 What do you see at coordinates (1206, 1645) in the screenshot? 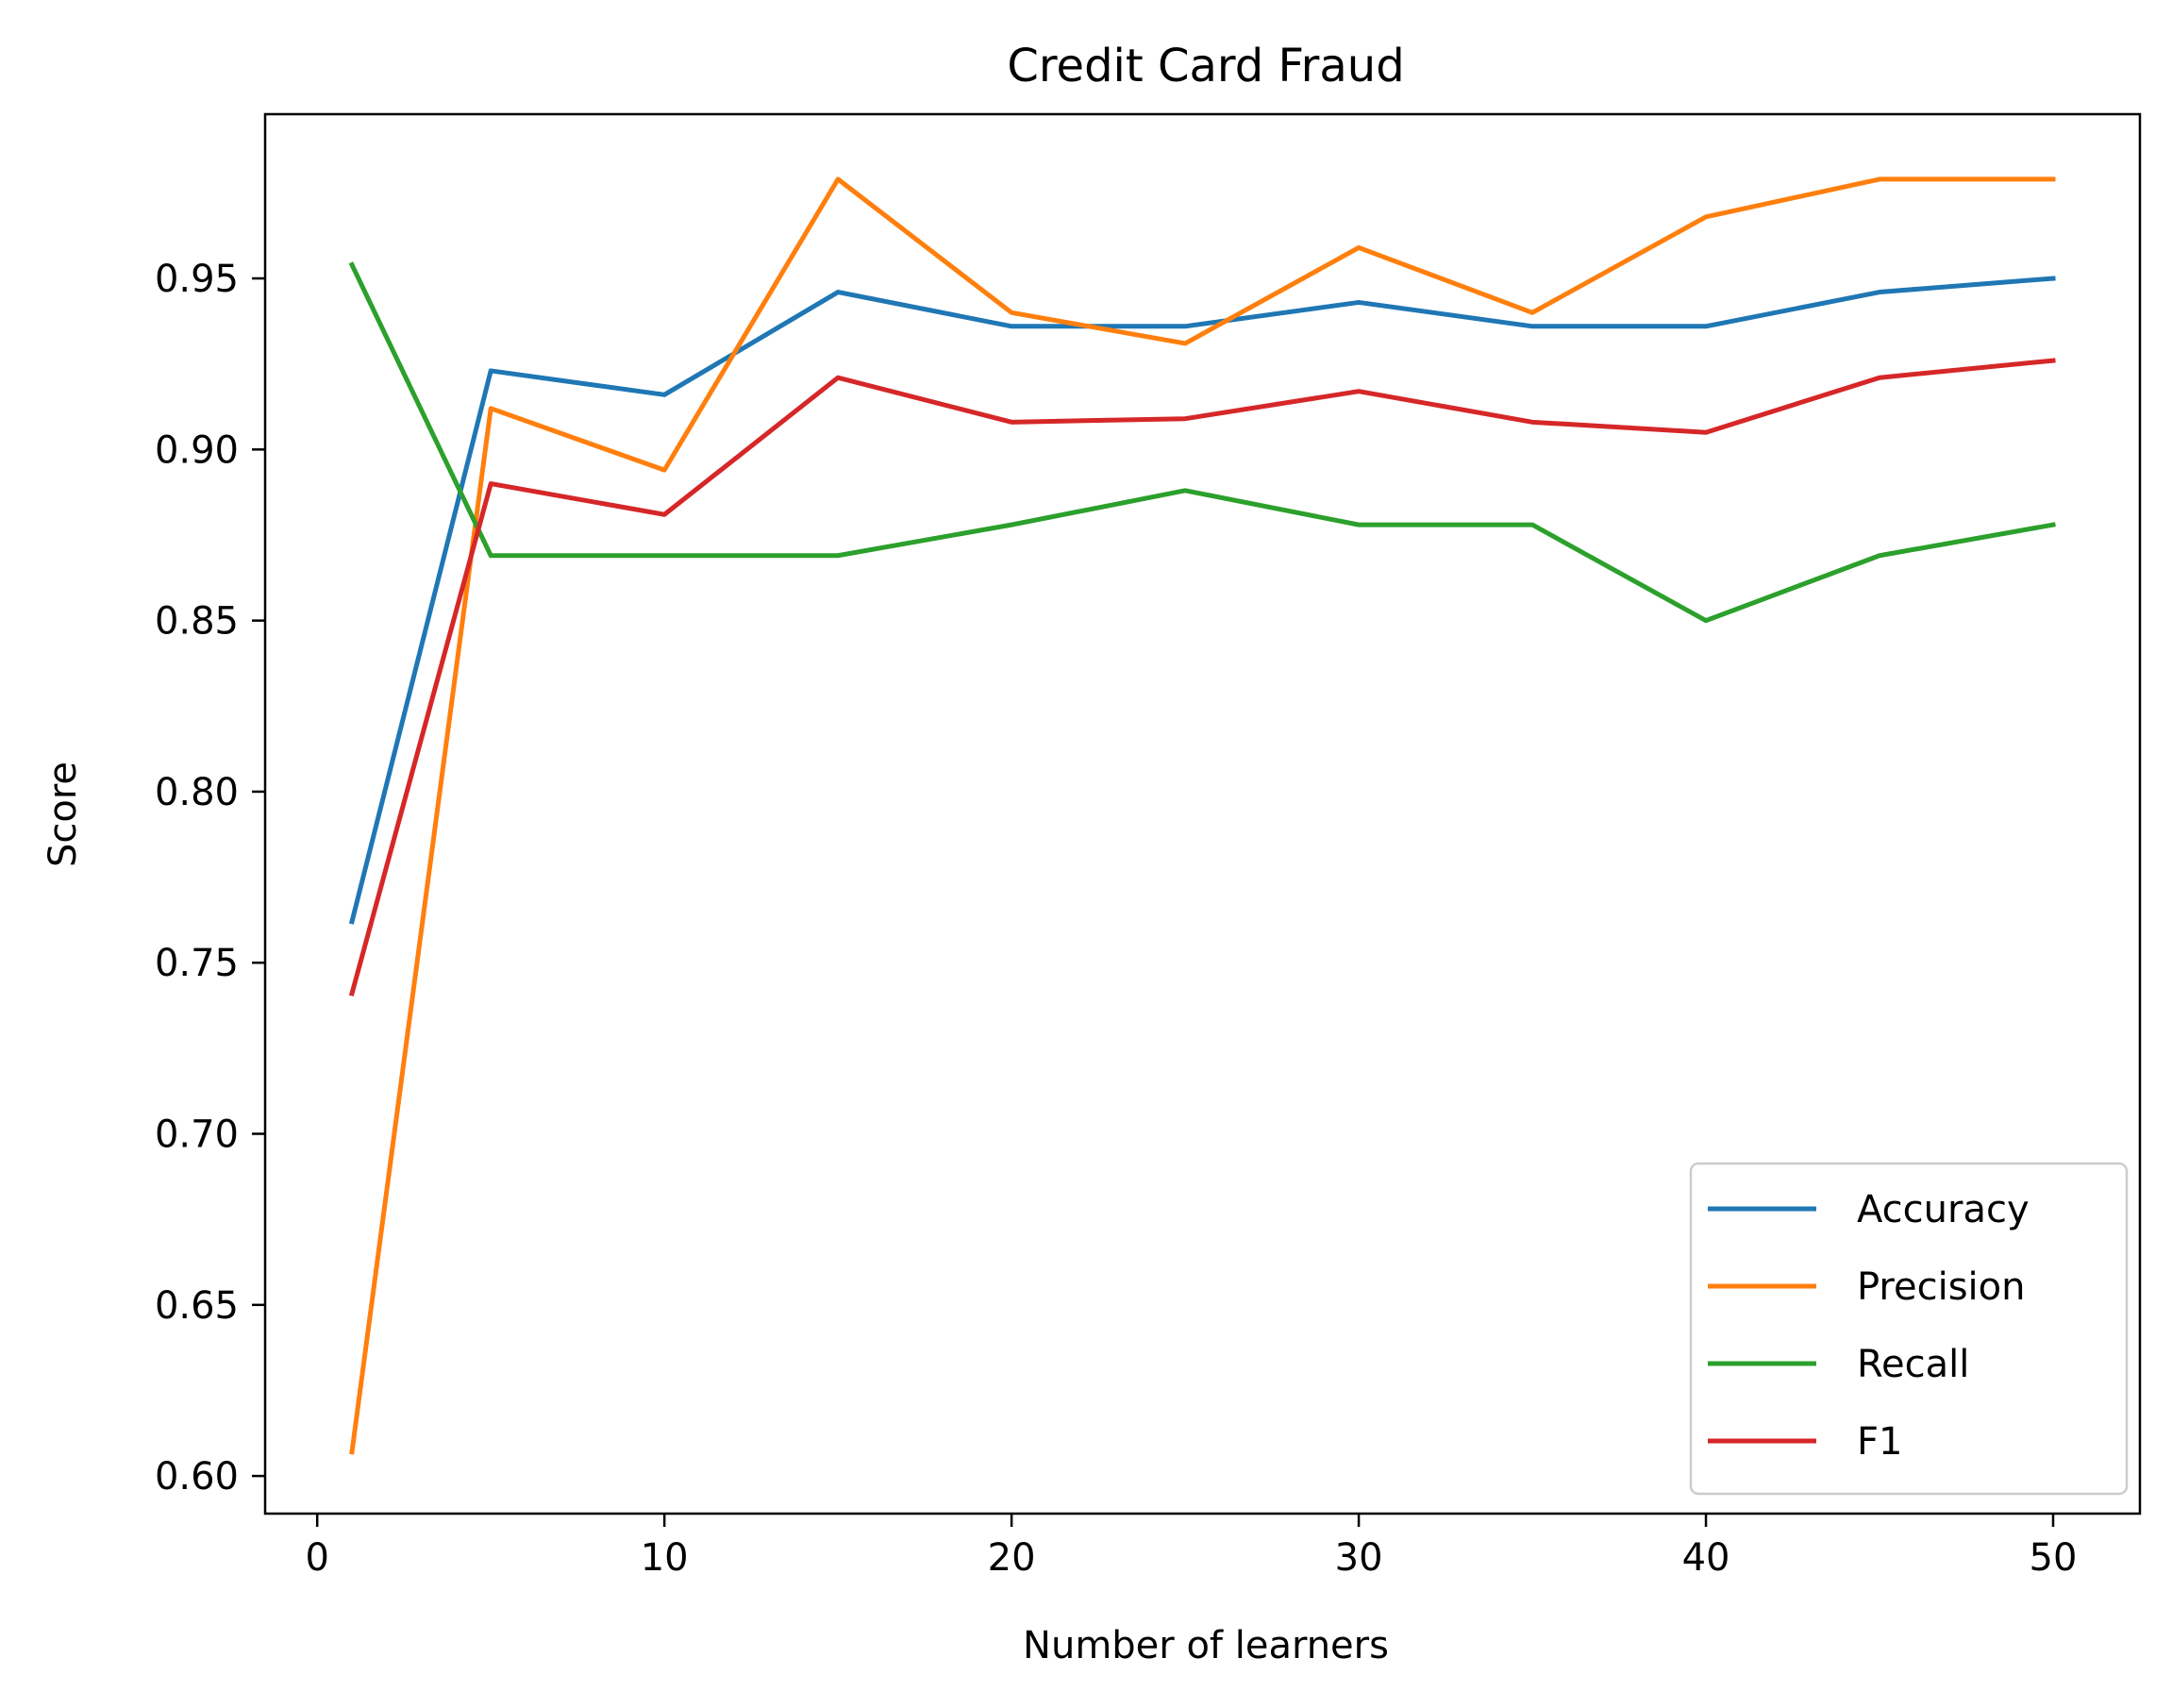
I see `x-axis-label: Number of learners` at bounding box center [1206, 1645].